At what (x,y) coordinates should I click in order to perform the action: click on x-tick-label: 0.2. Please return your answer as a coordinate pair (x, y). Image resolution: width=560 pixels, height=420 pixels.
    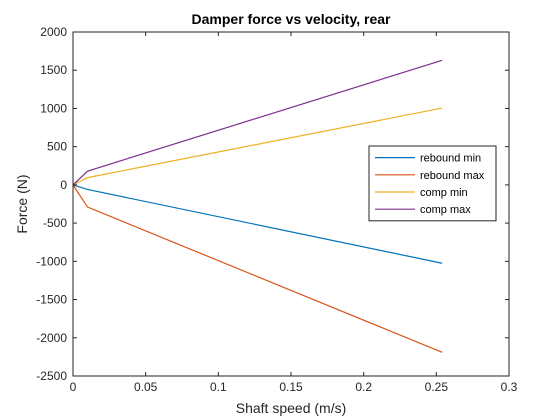
    Looking at the image, I should click on (363, 387).